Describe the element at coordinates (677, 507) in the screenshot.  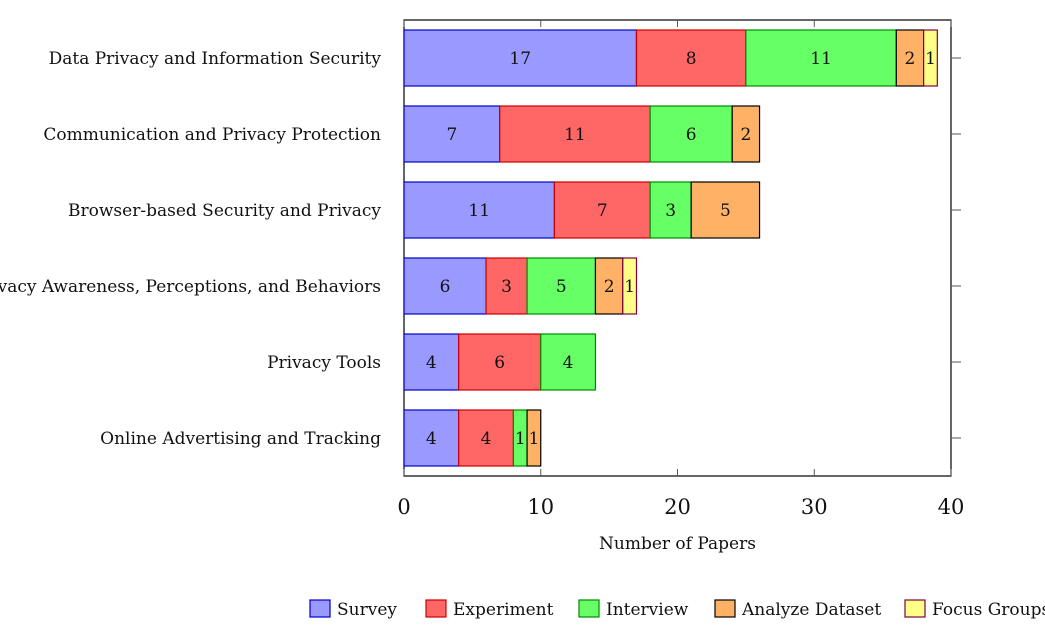
I see `x-tick-label: 20` at that location.